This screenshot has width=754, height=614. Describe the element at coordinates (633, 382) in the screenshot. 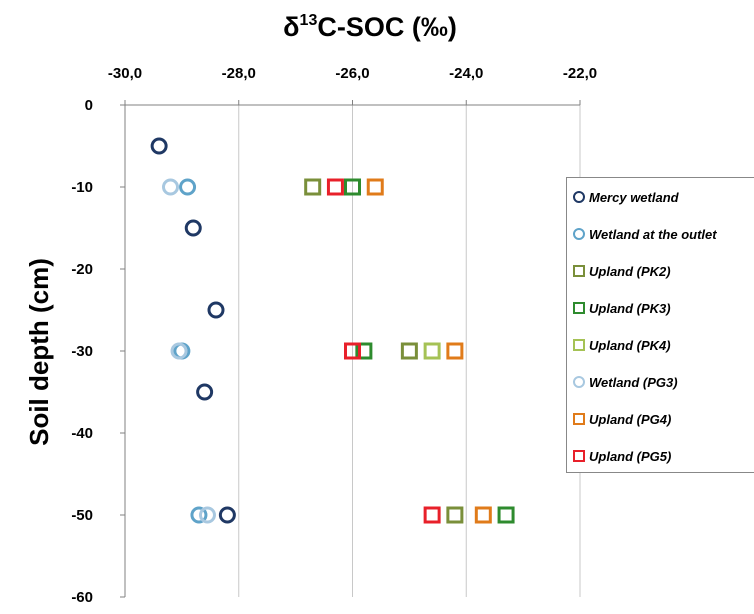

I see `legend-label: Wetland (PG3)` at that location.